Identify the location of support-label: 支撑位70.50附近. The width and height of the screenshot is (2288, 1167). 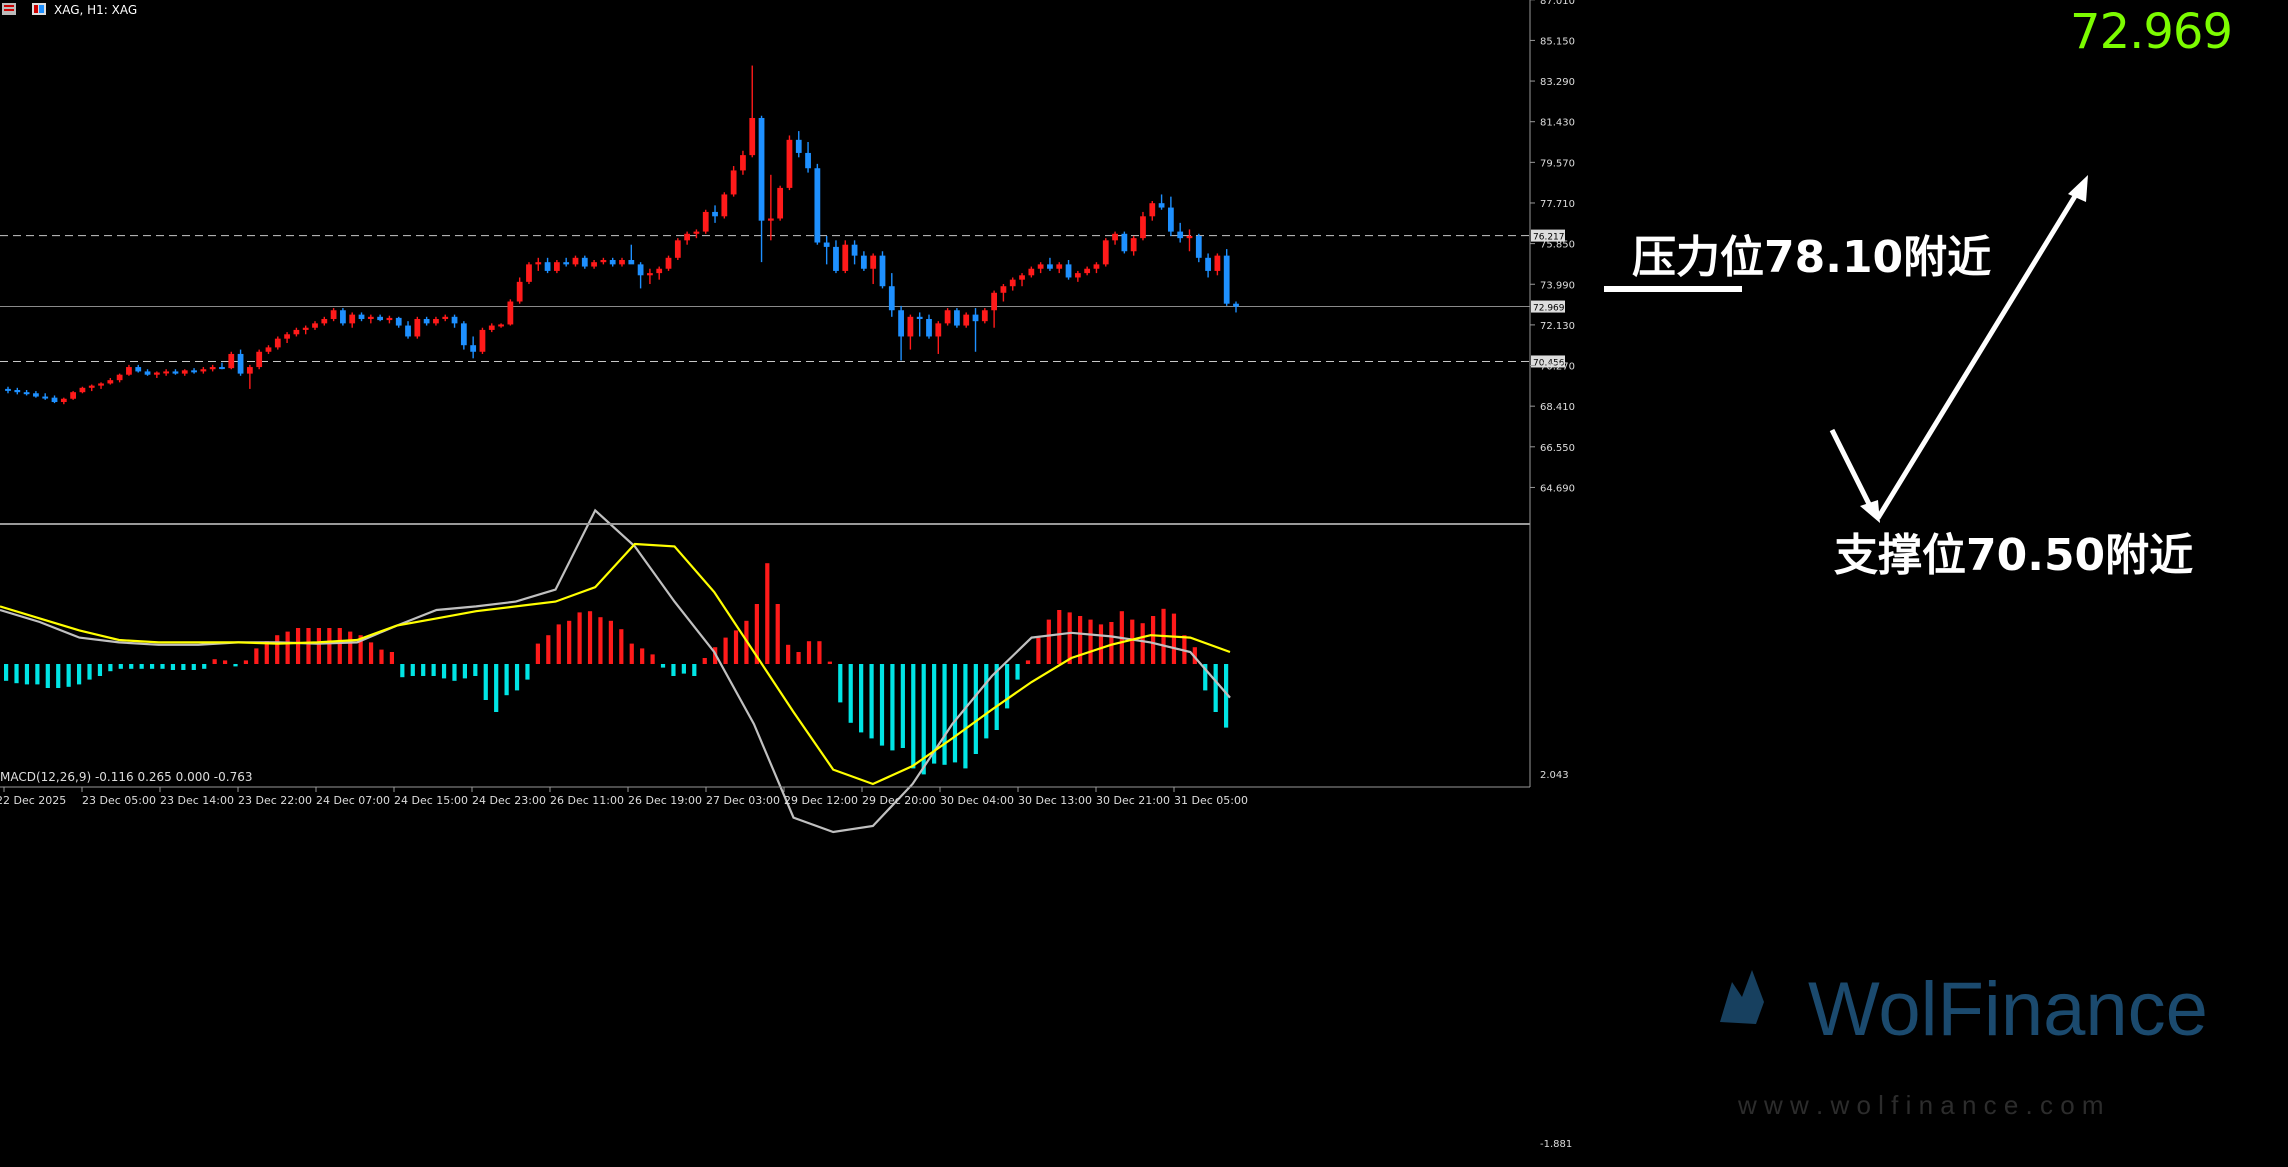
(2013, 555).